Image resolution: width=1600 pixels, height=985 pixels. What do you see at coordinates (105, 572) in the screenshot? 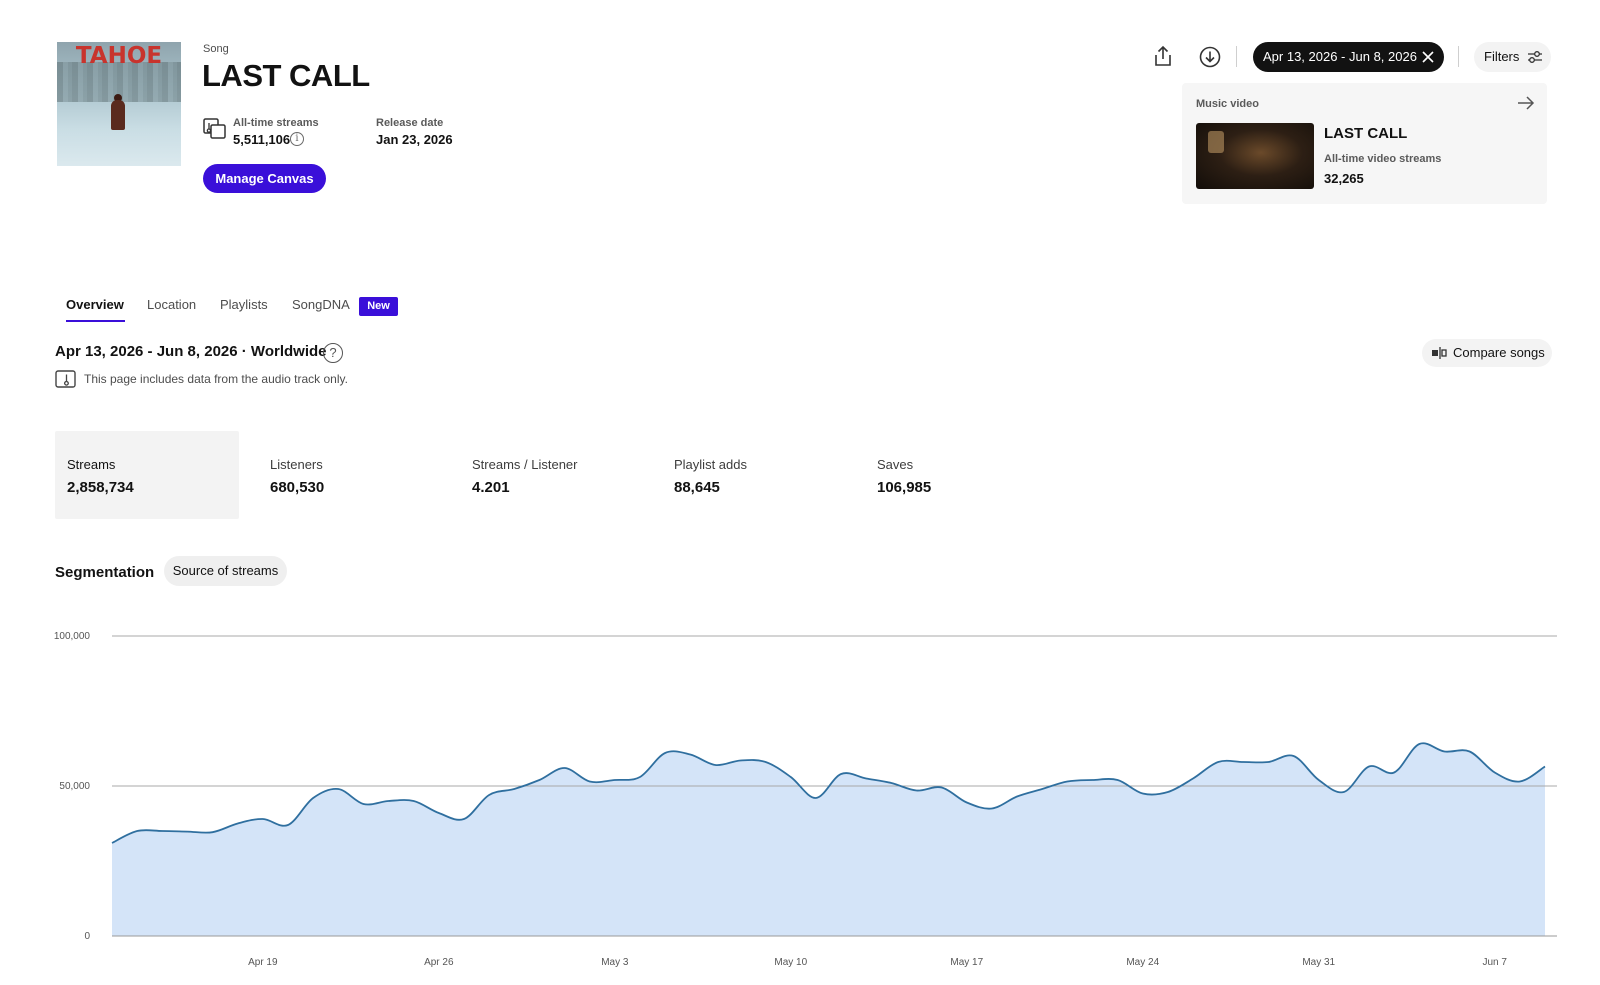
I see `segmentation-label: Segmentation` at bounding box center [105, 572].